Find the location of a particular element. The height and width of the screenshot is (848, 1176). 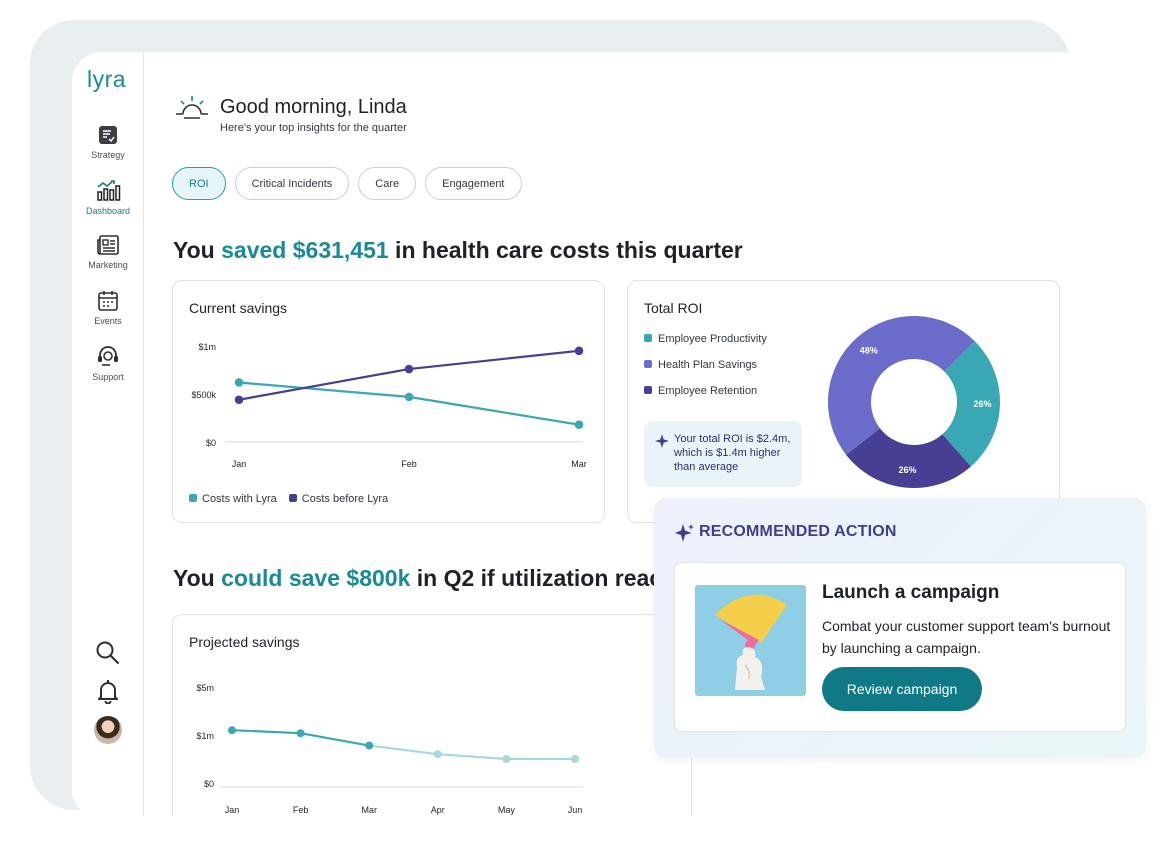

projected-savings-chart: $5m $1m $0 Jan Feb Mar Apr May Jun is located at coordinates (389, 749).